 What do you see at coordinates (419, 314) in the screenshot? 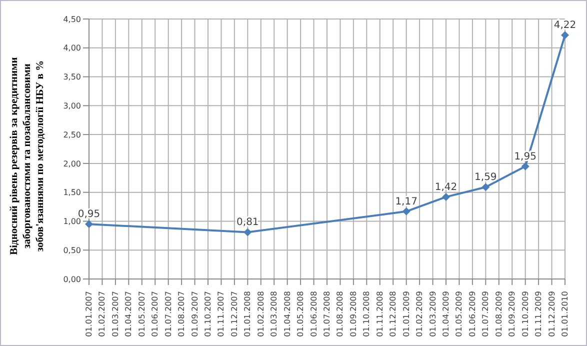
I see `x-tick-label: 01.02.2009` at bounding box center [419, 314].